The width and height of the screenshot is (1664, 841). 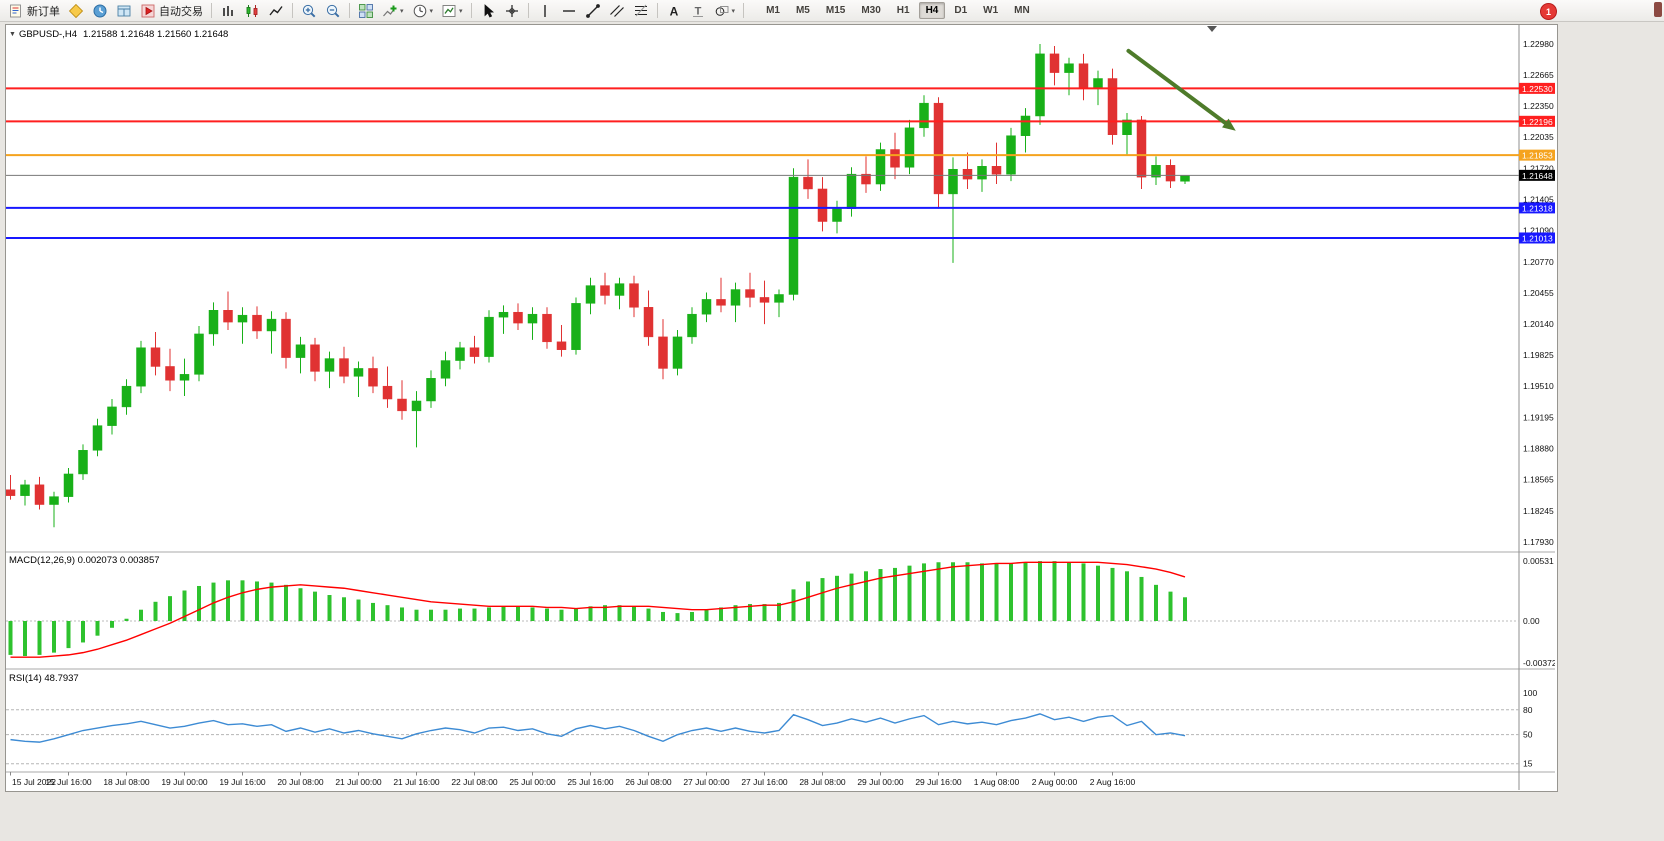 I want to click on symbol-title: GBPUSD-,H4, so click(x=48, y=34).